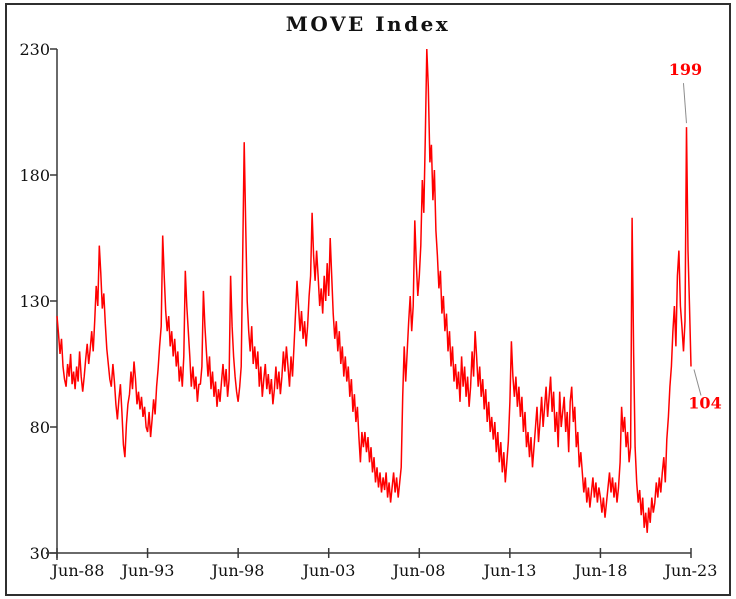 The height and width of the screenshot is (599, 736). I want to click on annotation-label-199: 199, so click(685, 69).